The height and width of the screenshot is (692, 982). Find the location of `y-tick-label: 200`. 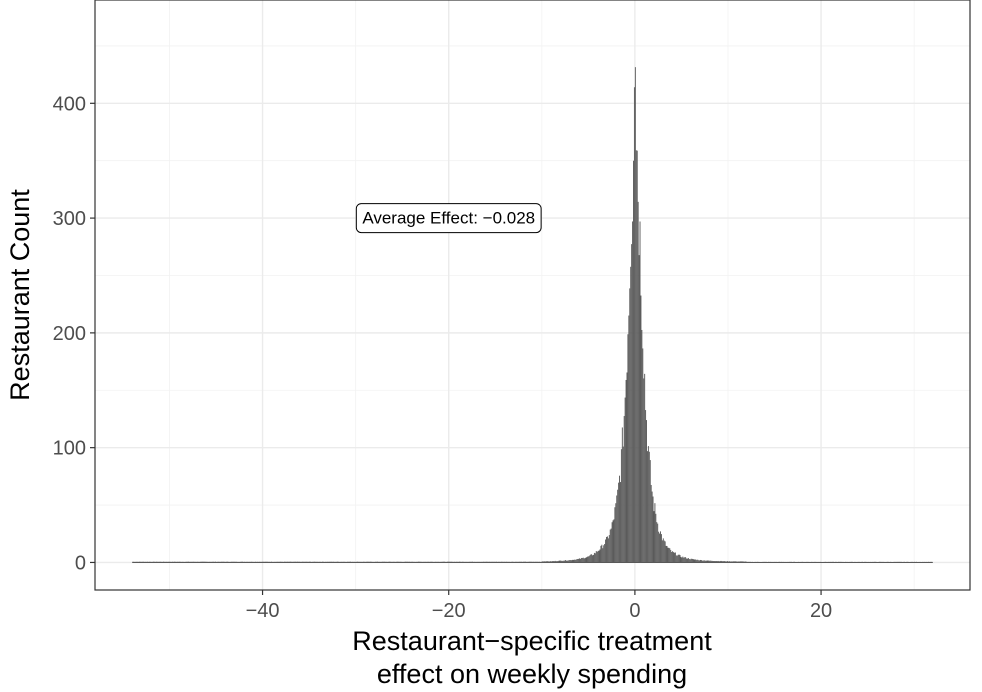

y-tick-label: 200 is located at coordinates (69, 334).